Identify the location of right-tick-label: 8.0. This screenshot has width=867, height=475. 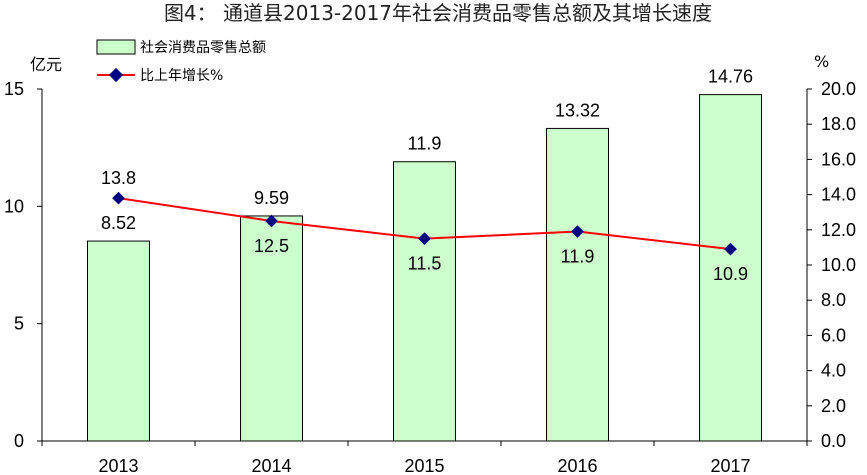
(833, 300).